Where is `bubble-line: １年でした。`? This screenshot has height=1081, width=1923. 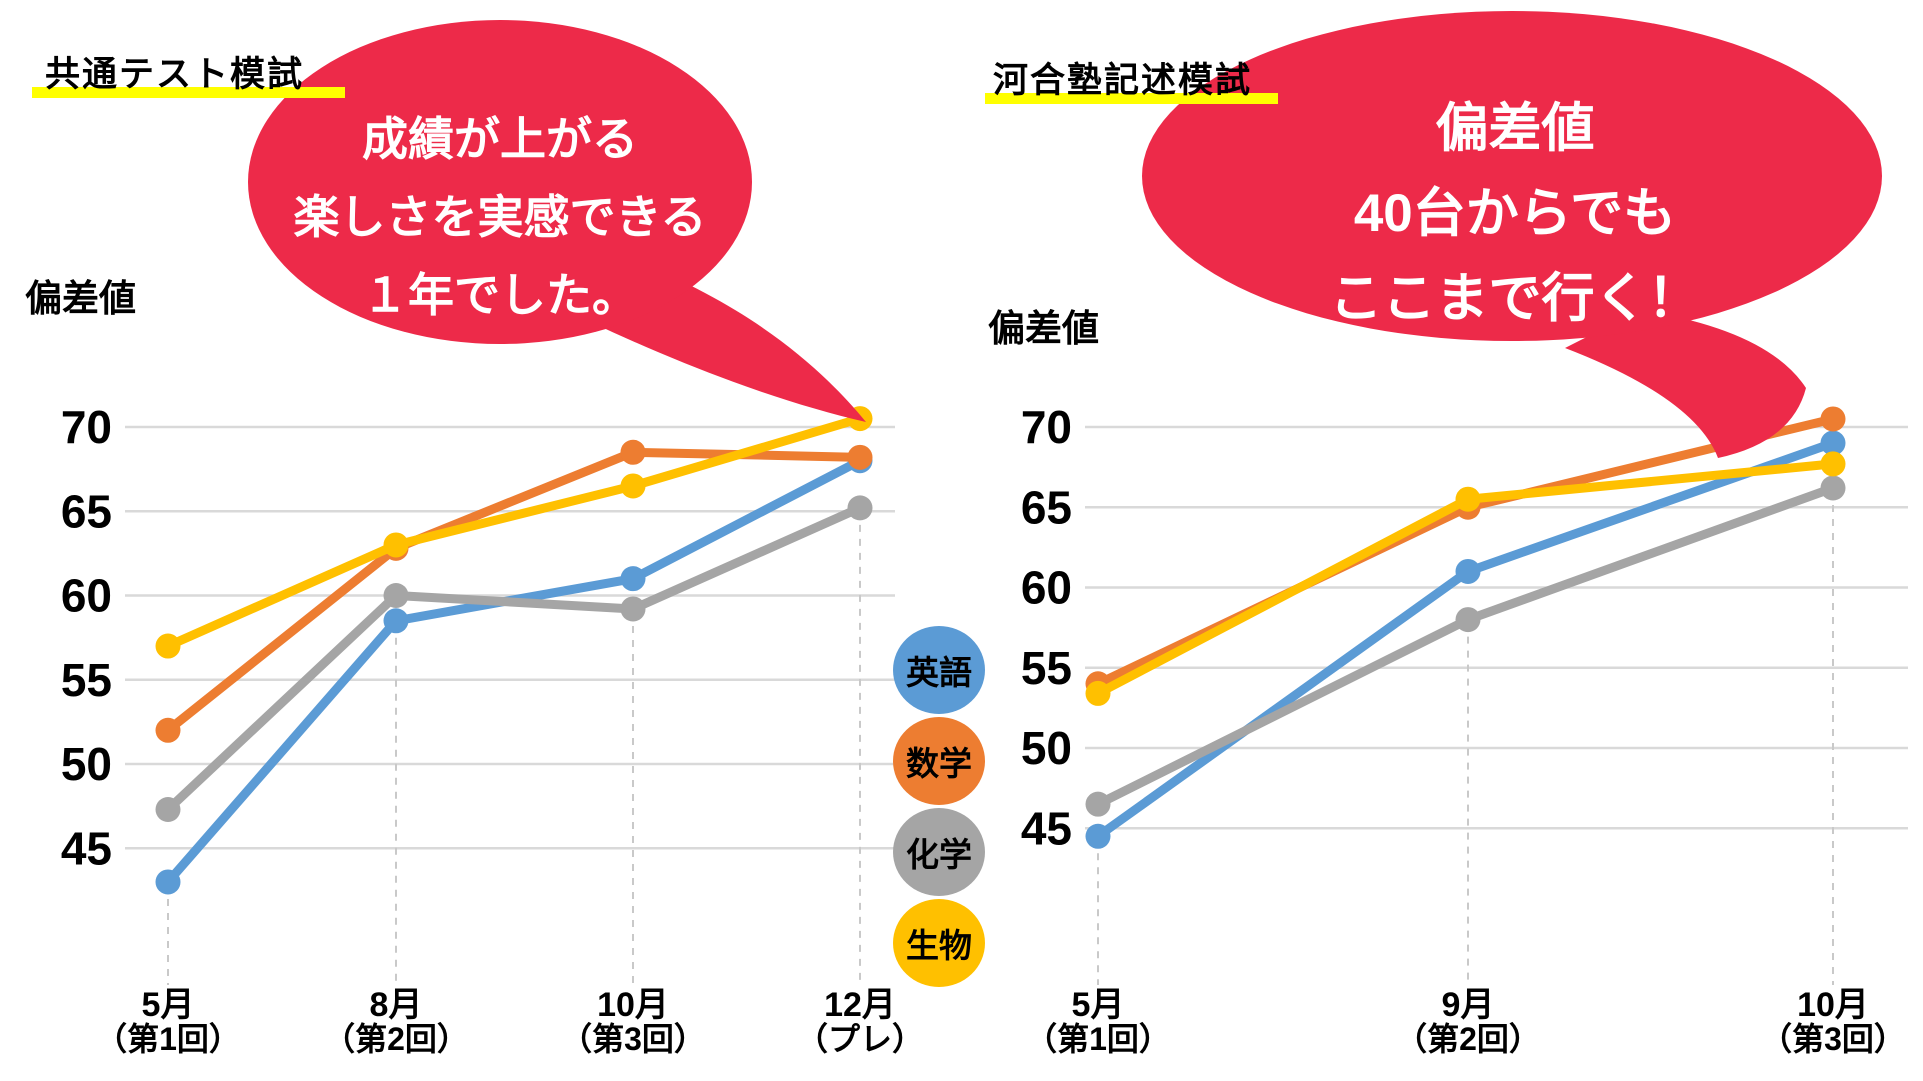 bubble-line: １年でした。 is located at coordinates (500, 295).